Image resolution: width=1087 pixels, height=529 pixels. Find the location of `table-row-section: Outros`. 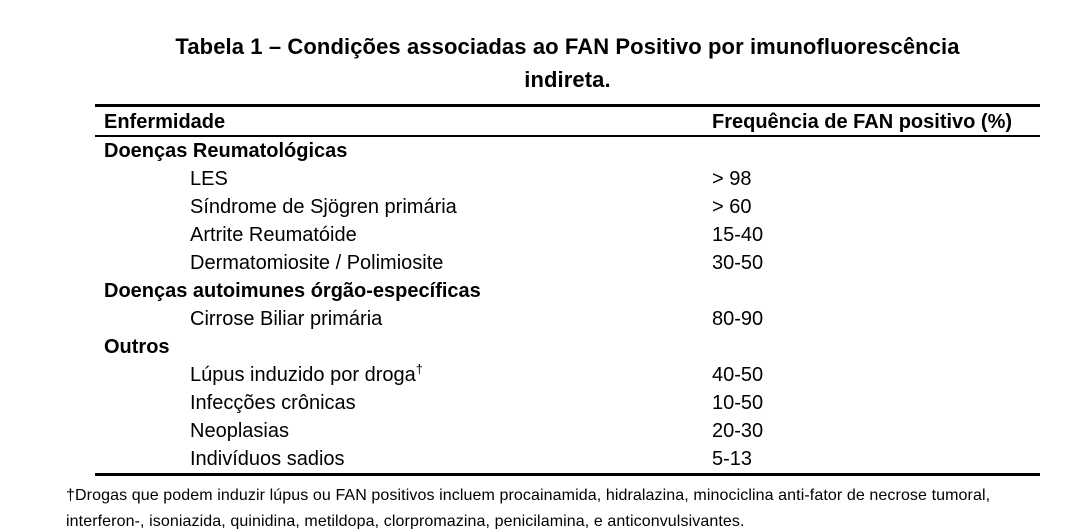

table-row-section: Outros is located at coordinates (567, 347).